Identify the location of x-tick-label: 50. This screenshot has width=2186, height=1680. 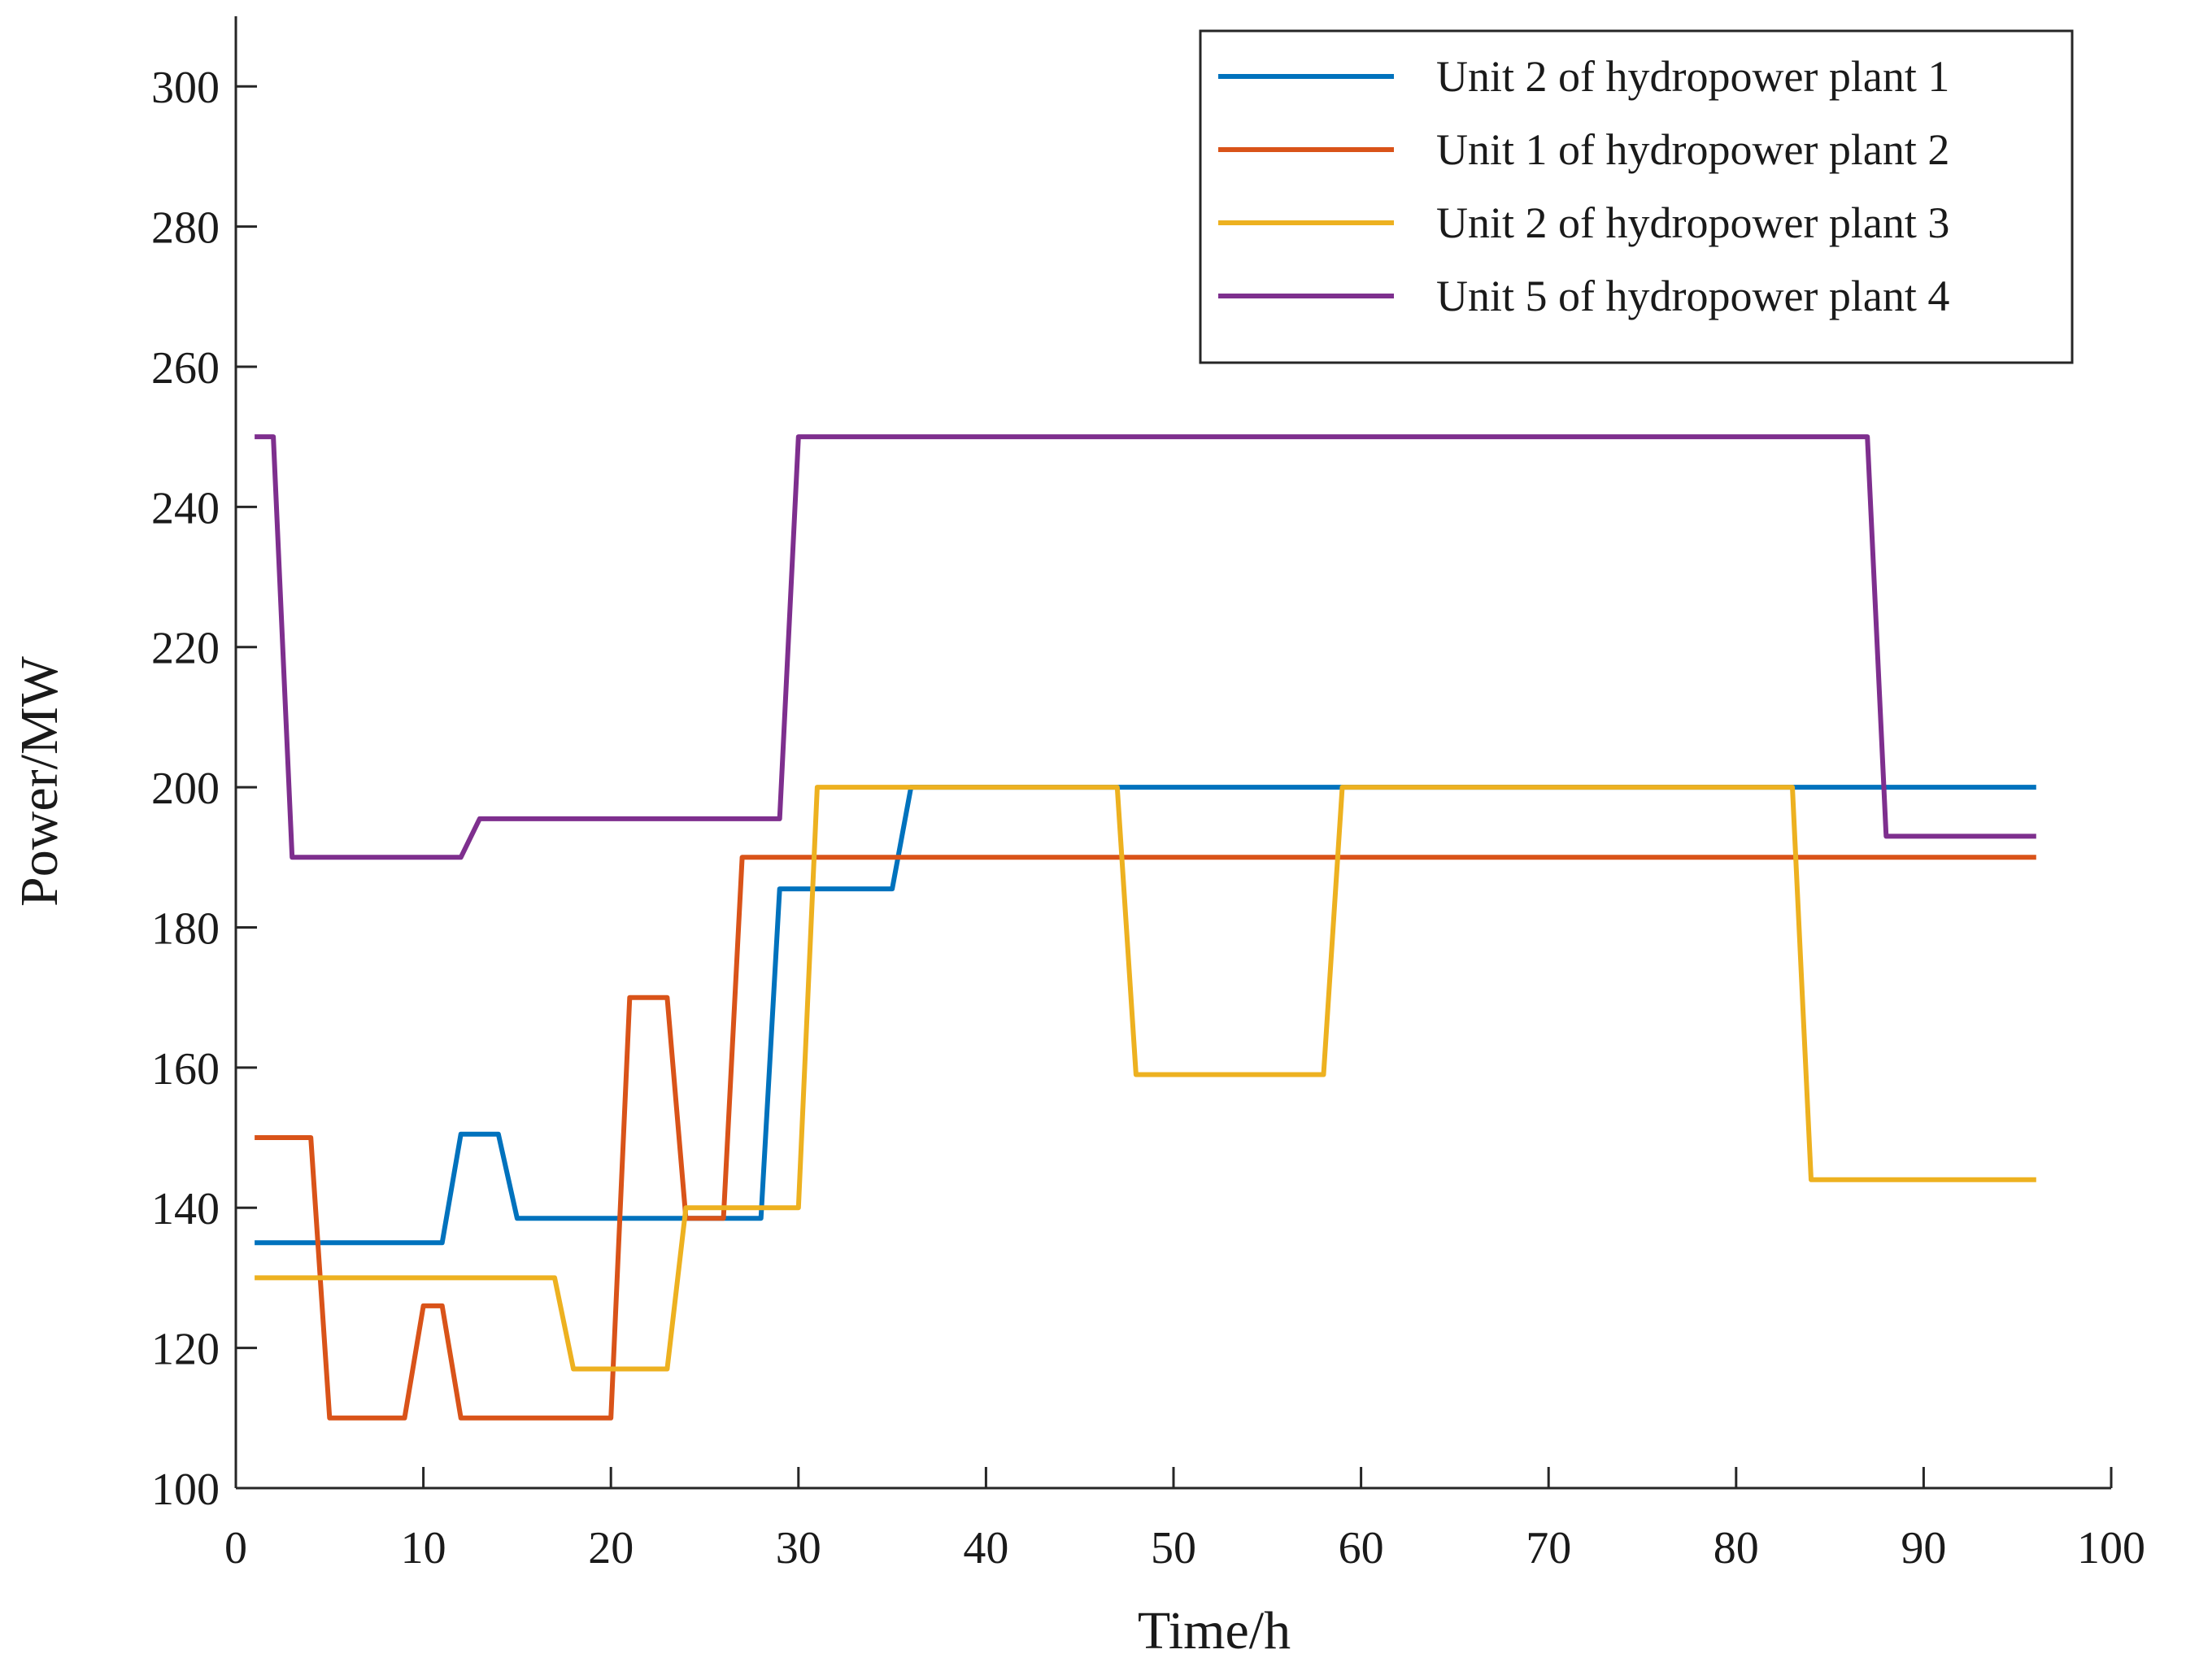
(1173, 1548).